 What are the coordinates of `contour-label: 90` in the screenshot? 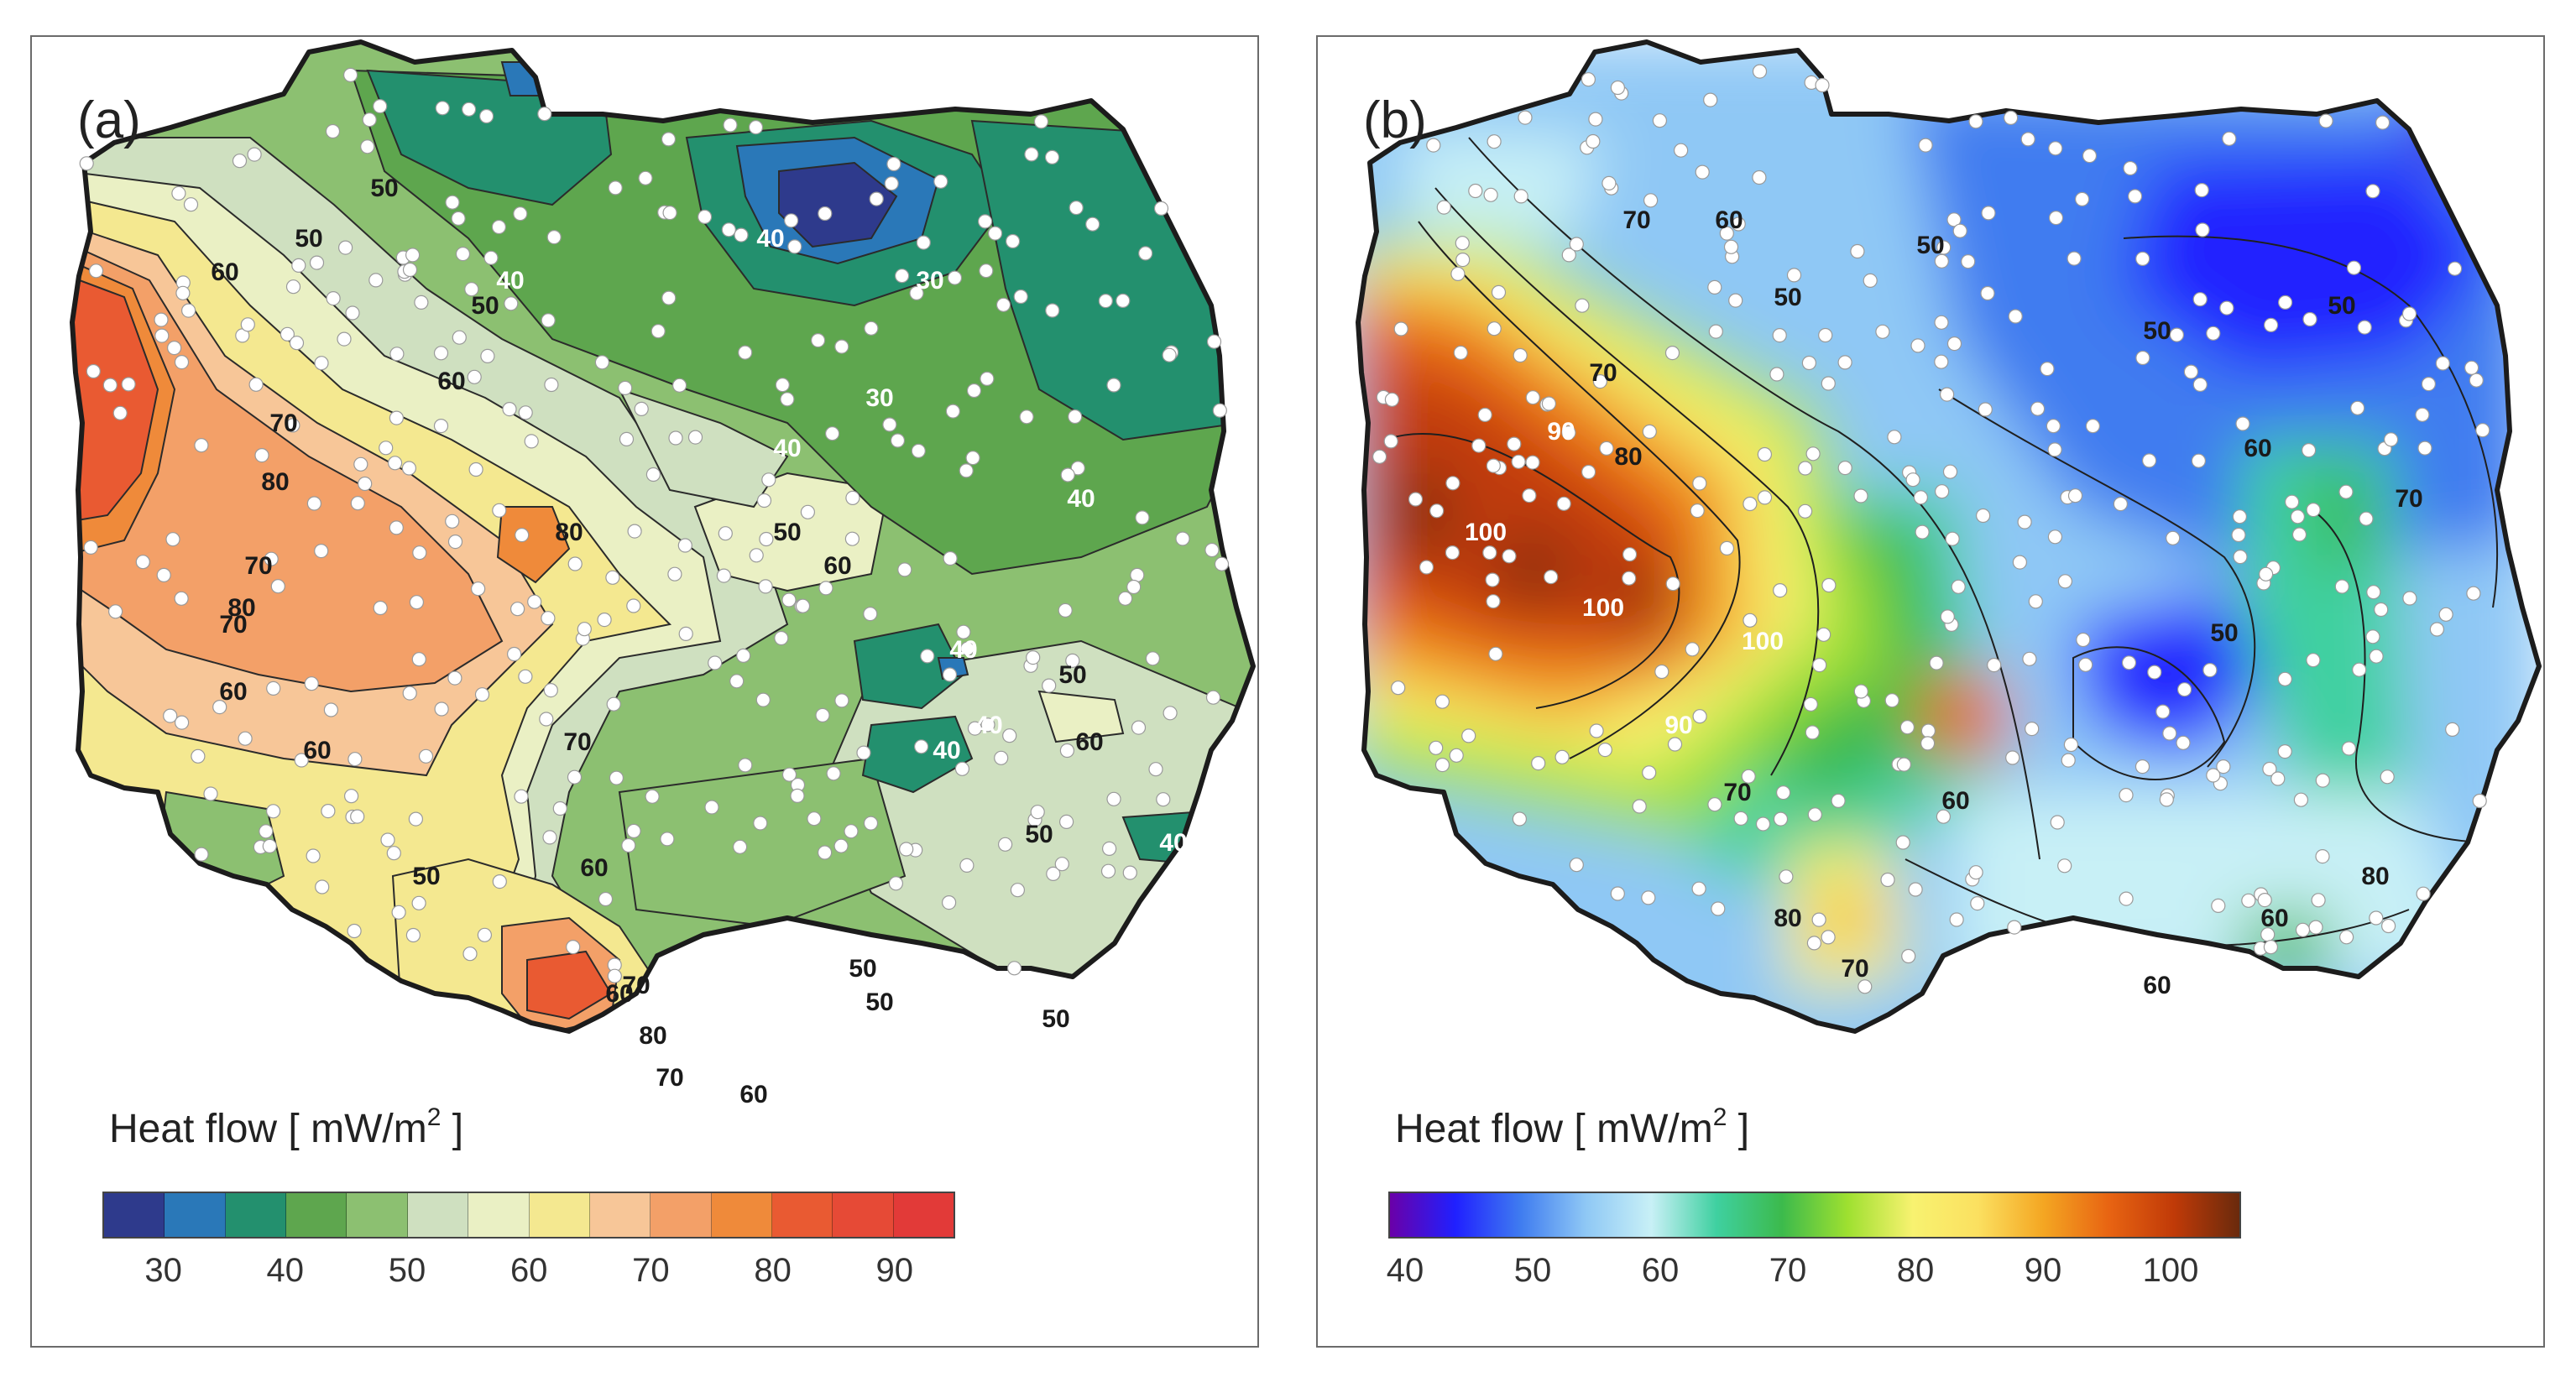 It's located at (1561, 432).